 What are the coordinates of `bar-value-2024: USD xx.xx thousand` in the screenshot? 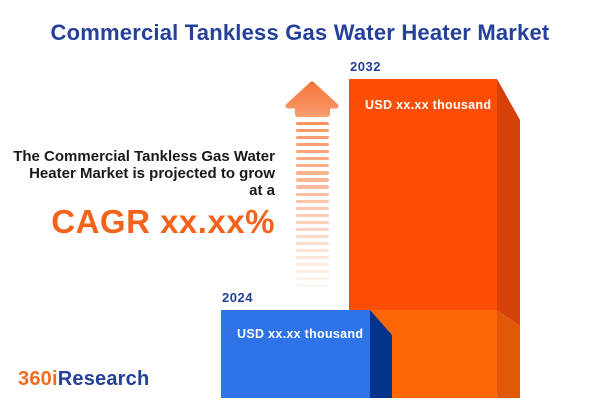 It's located at (300, 334).